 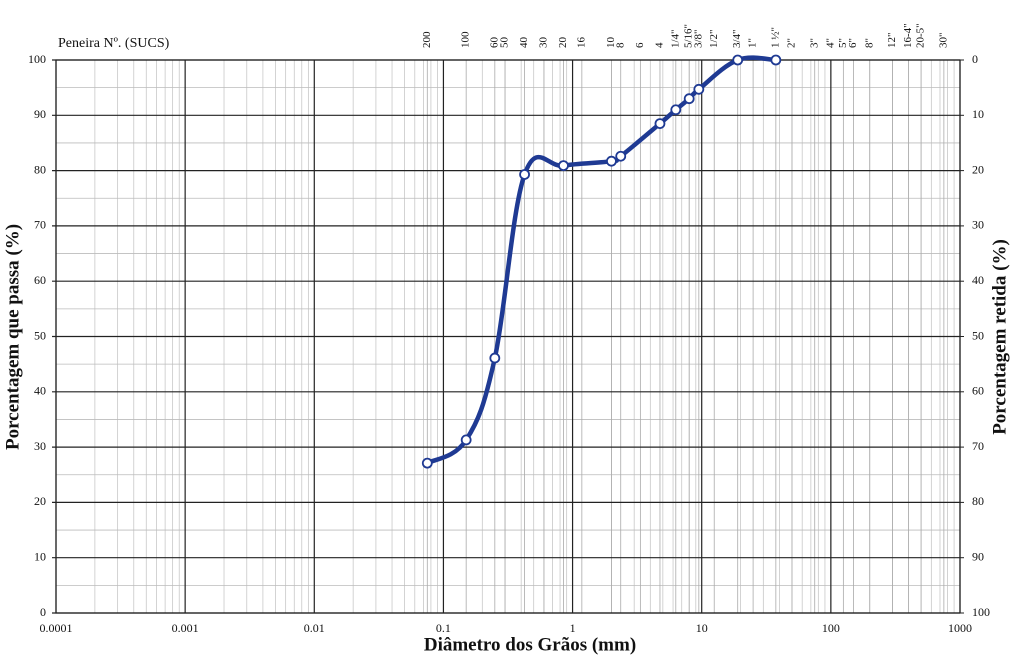 I want to click on y-axis-title: Porcentagem que passa (%), so click(x=12, y=337).